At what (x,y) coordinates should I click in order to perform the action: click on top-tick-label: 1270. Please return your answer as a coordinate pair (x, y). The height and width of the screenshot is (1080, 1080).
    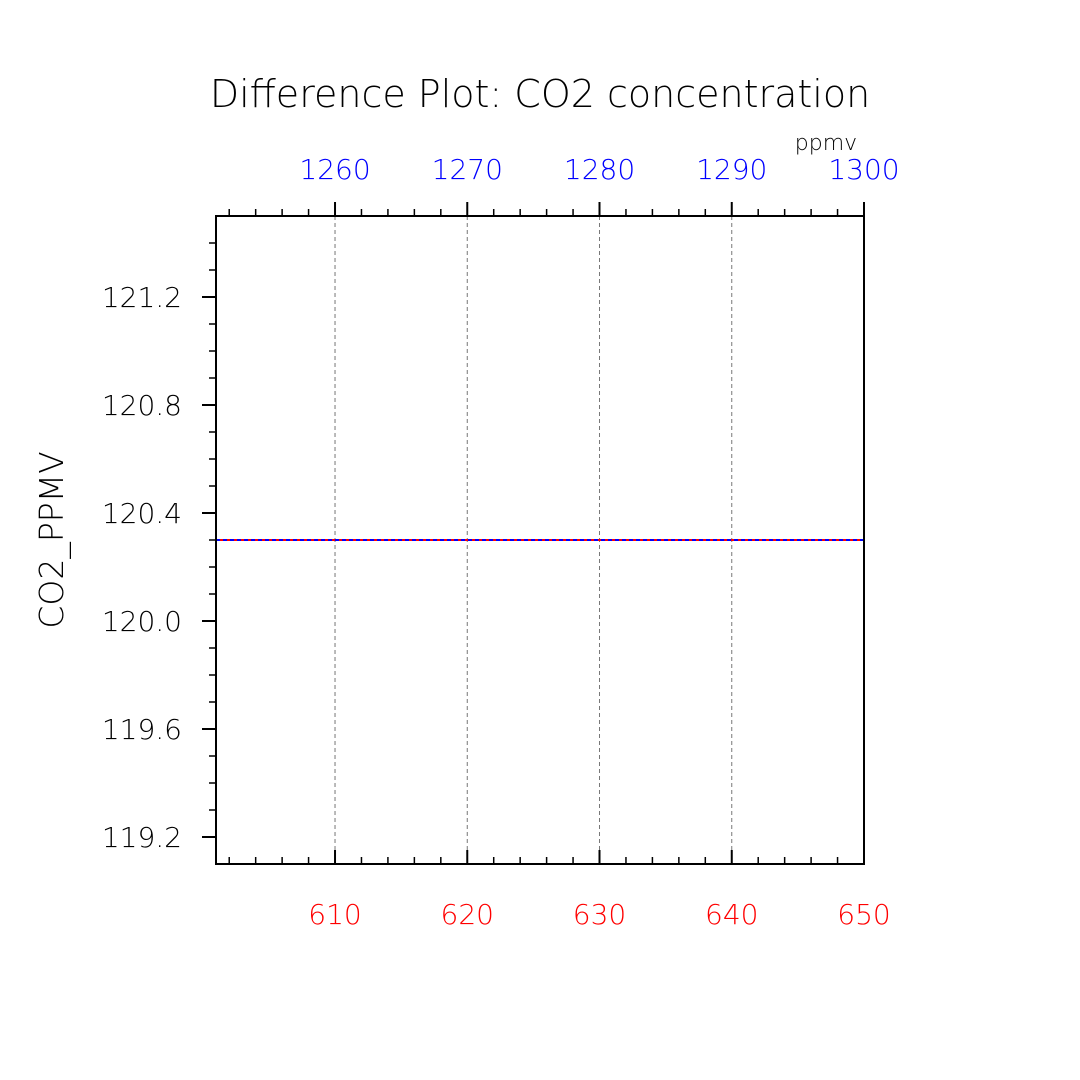
    Looking at the image, I should click on (467, 169).